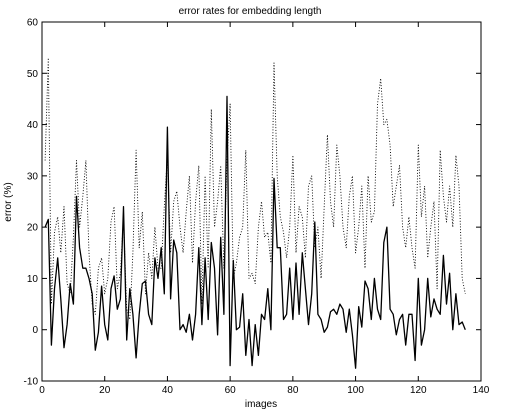  What do you see at coordinates (261, 404) in the screenshot?
I see `x-axis-label: images` at bounding box center [261, 404].